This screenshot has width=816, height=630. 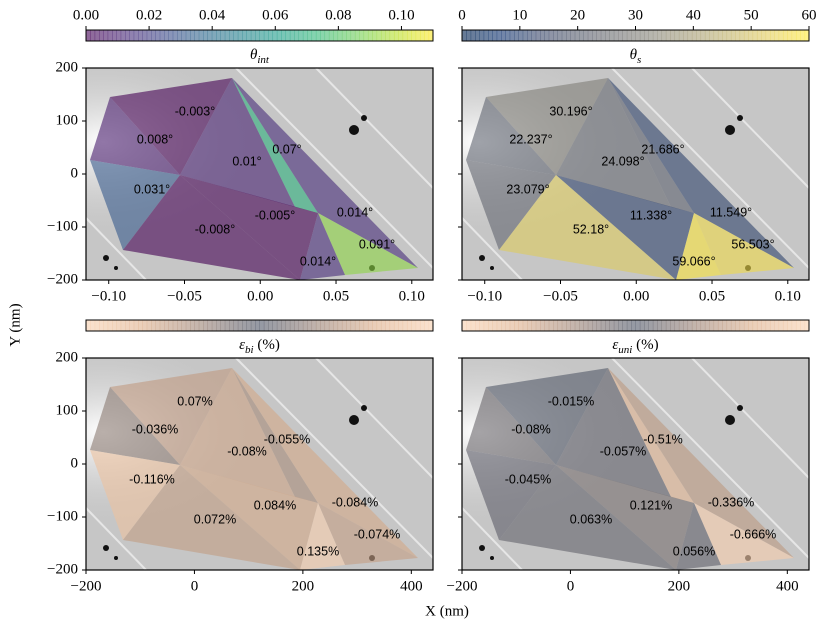 I want to click on colorbar-label: θint, so click(x=260, y=56).